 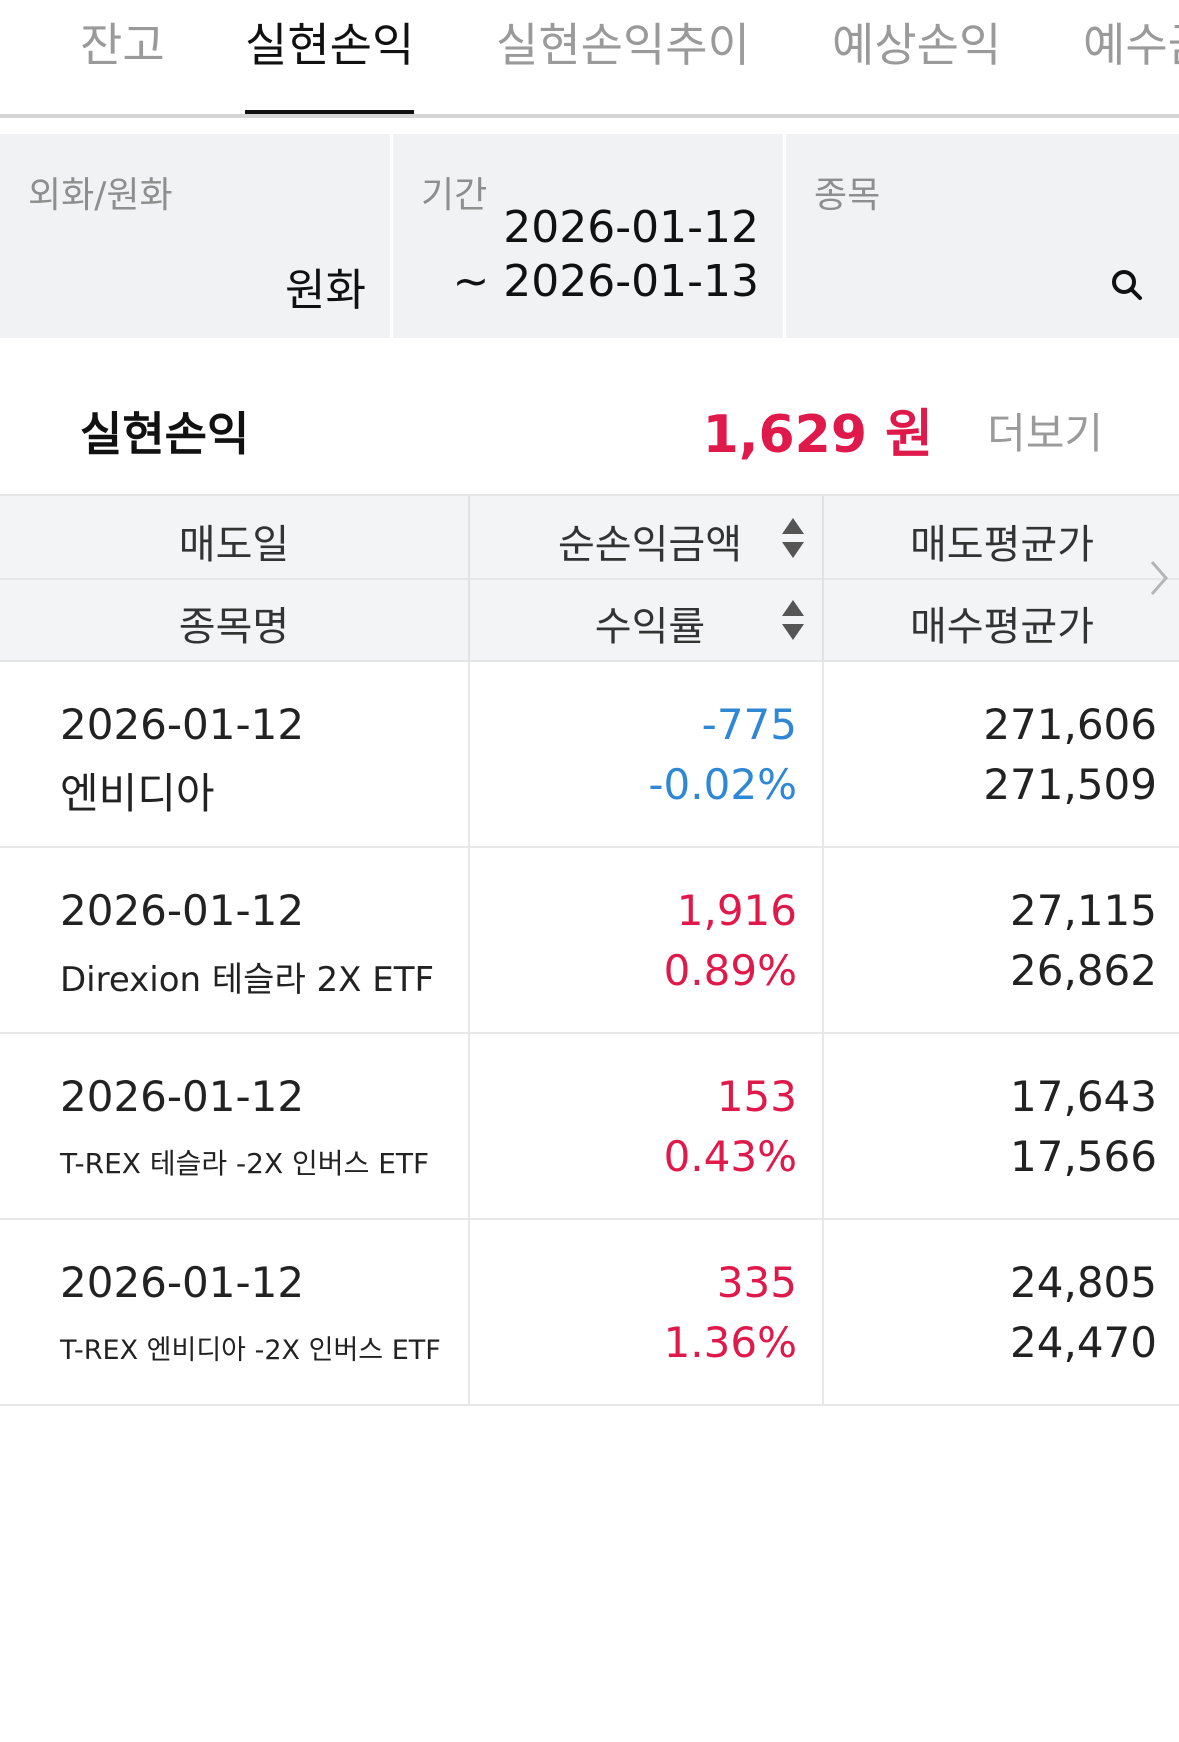 I want to click on tab-bar: 잔고 실현손익 실현손익추이 예상손익 예수금, so click(x=589, y=59).